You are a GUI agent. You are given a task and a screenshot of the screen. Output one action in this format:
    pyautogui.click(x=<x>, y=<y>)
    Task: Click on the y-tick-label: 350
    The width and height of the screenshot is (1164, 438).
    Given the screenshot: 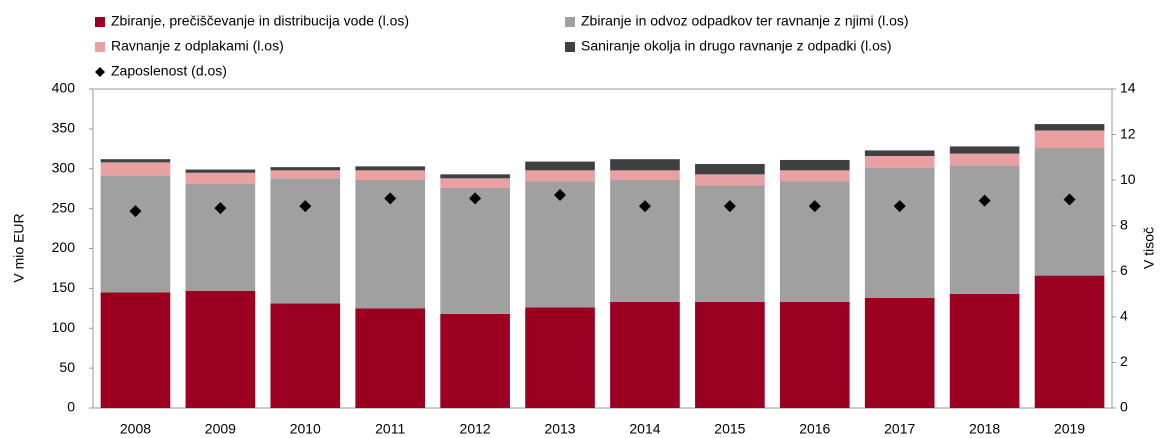 What is the action you would take?
    pyautogui.click(x=64, y=128)
    